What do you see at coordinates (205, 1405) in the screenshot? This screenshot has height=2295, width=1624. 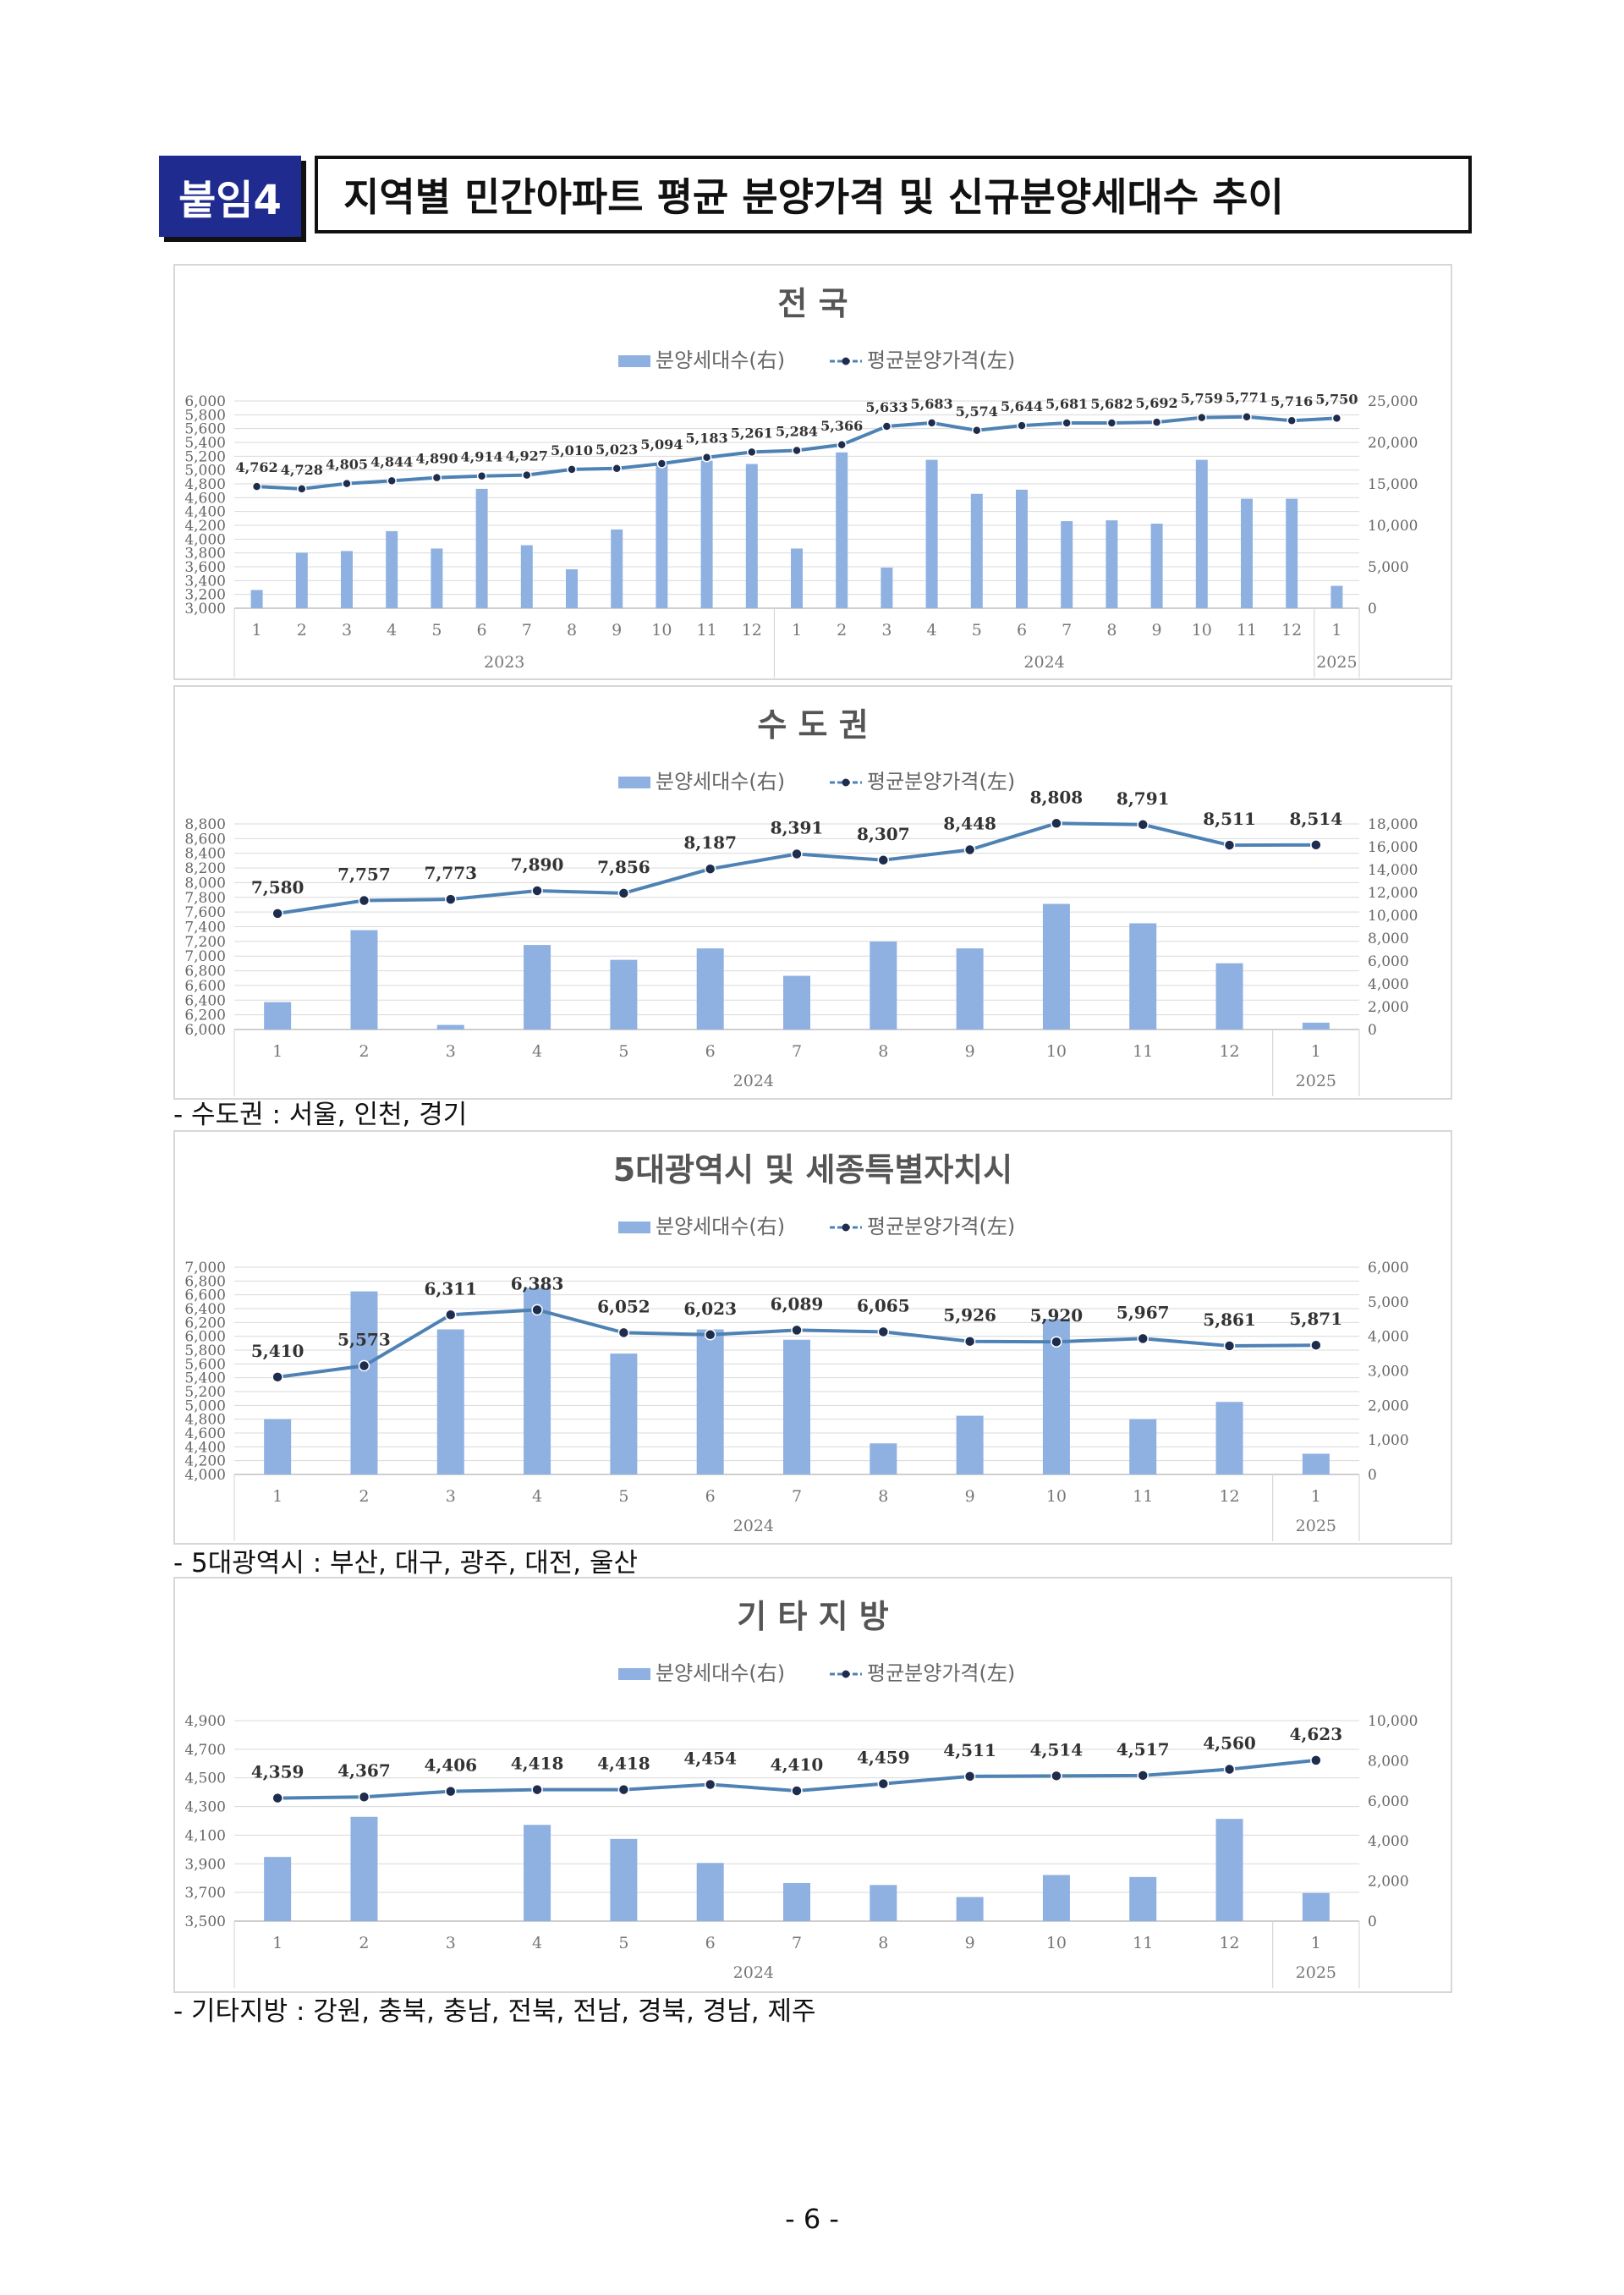 I see `left-axis-tick: 5,000` at bounding box center [205, 1405].